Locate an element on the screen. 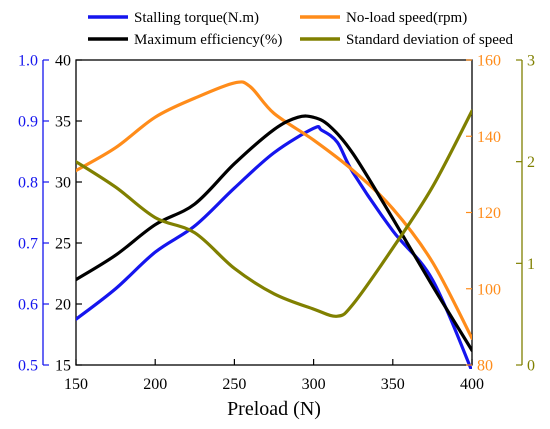 The width and height of the screenshot is (550, 429). legend-entry: Maximum efficiency(%) is located at coordinates (185, 40).